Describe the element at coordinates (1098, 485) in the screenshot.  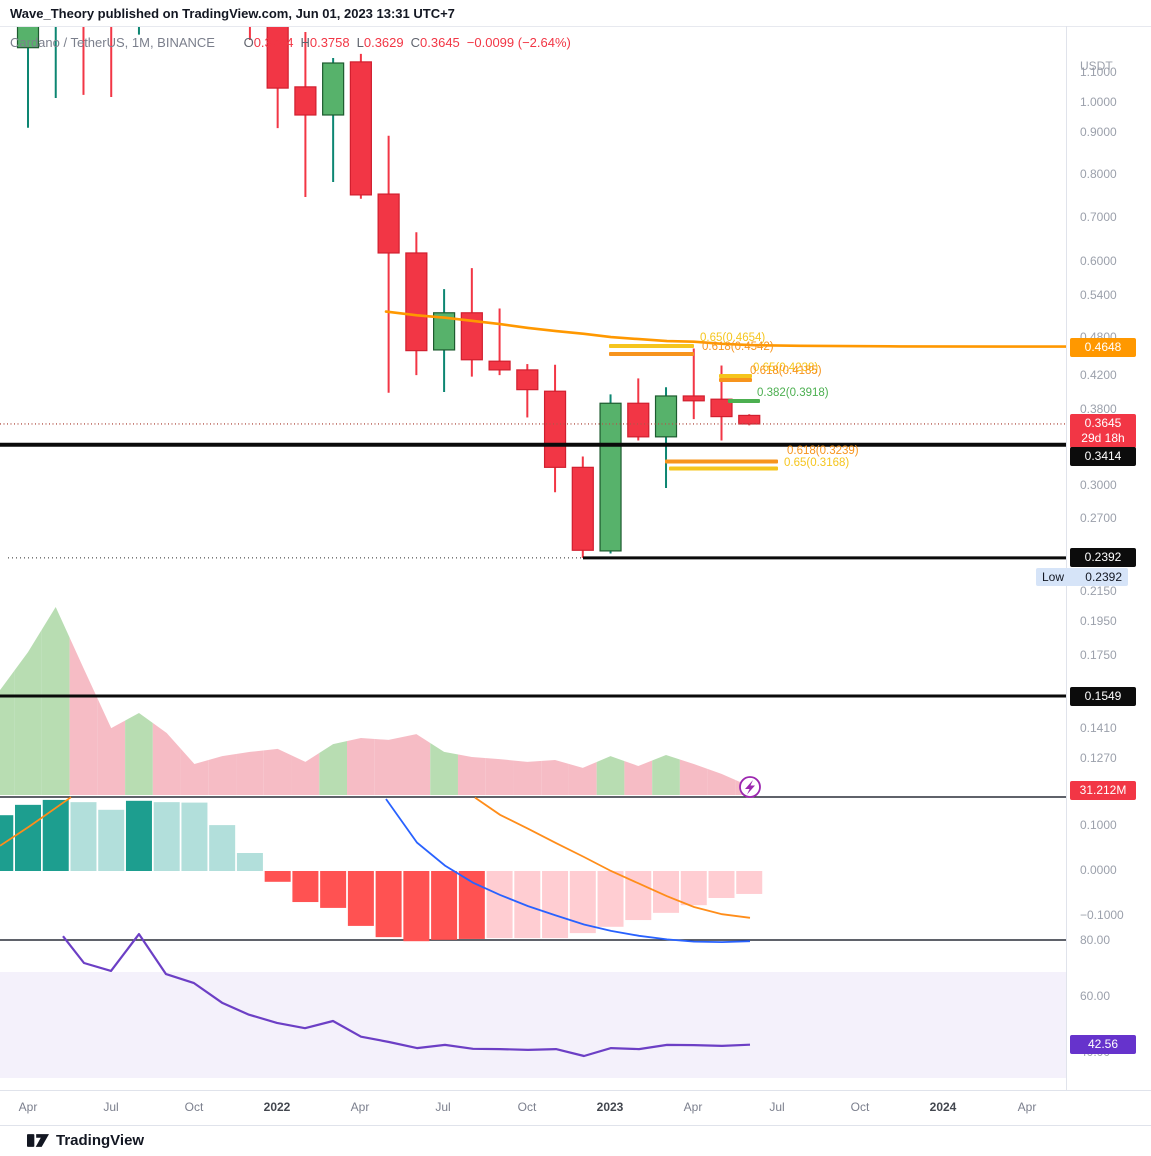
I see `axis-tick-label: 0.3000` at that location.